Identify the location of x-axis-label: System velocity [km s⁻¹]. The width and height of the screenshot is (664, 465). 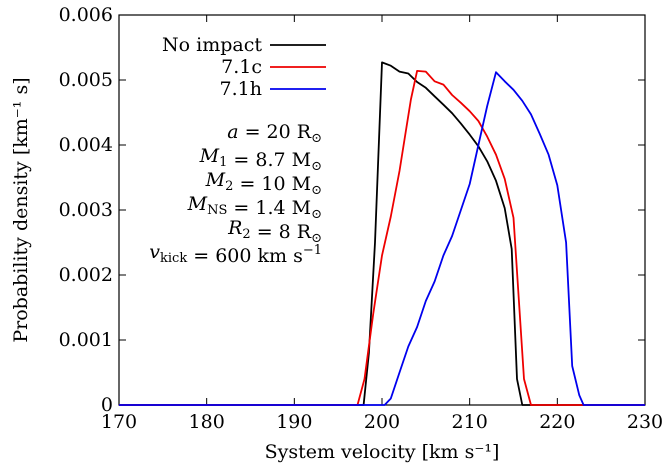
(382, 452).